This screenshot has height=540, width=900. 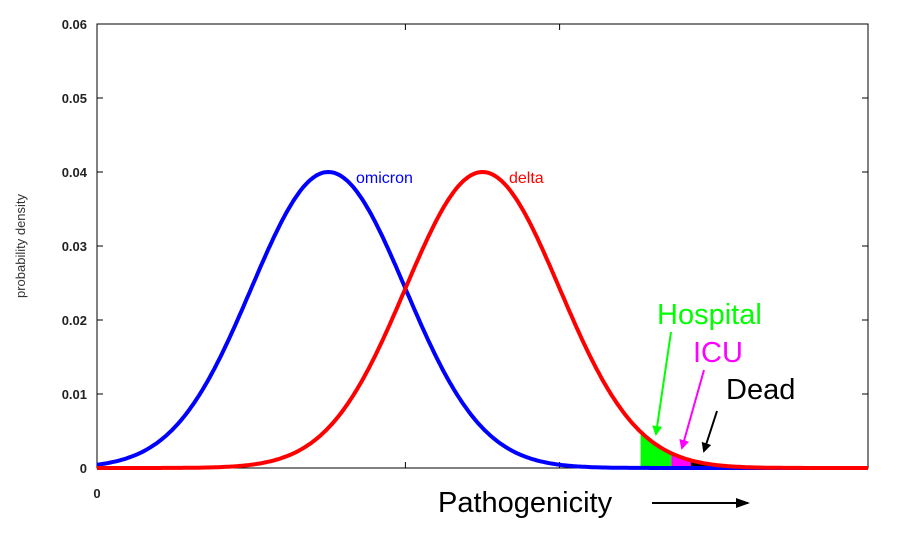 I want to click on dead-arrow, so click(x=709, y=431).